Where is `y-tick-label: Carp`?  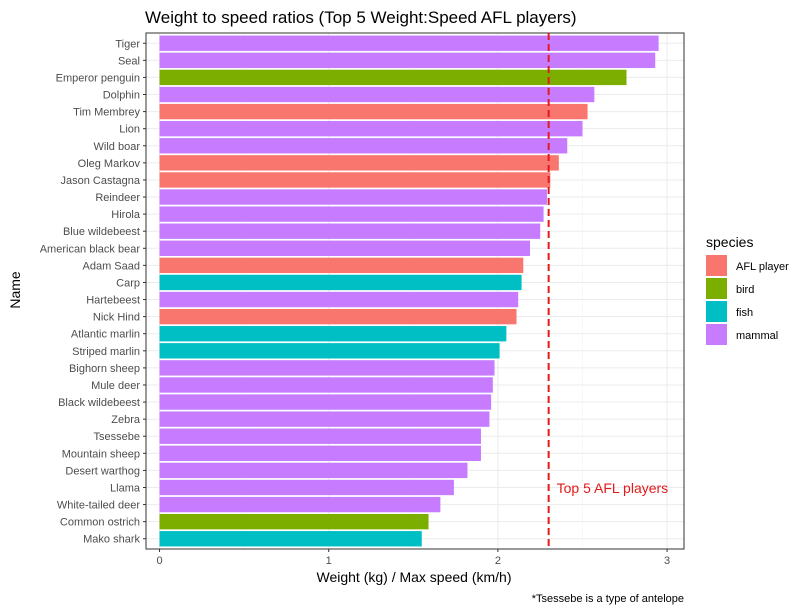
y-tick-label: Carp is located at coordinates (128, 283).